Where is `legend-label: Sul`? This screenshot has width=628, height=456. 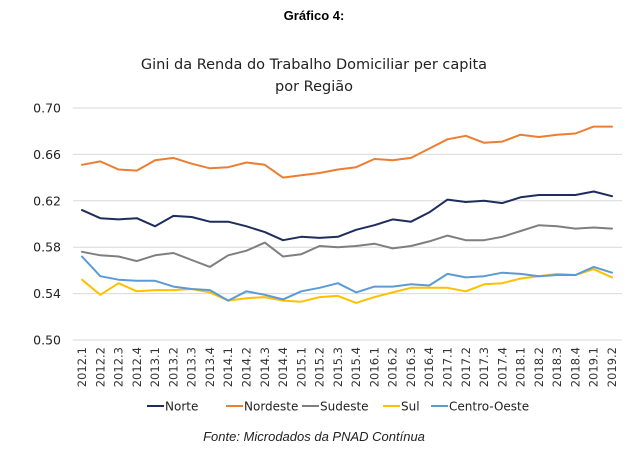 legend-label: Sul is located at coordinates (410, 407).